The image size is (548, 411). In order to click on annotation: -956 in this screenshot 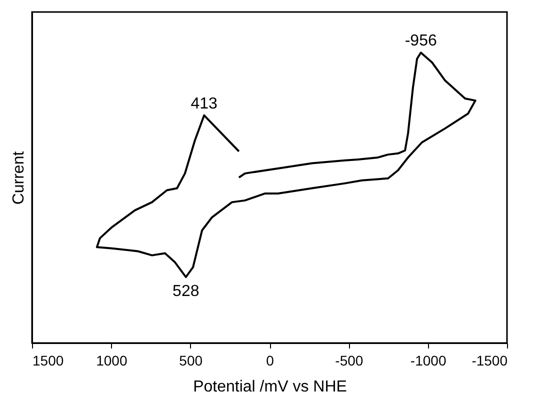, I will do `click(420, 41)`.